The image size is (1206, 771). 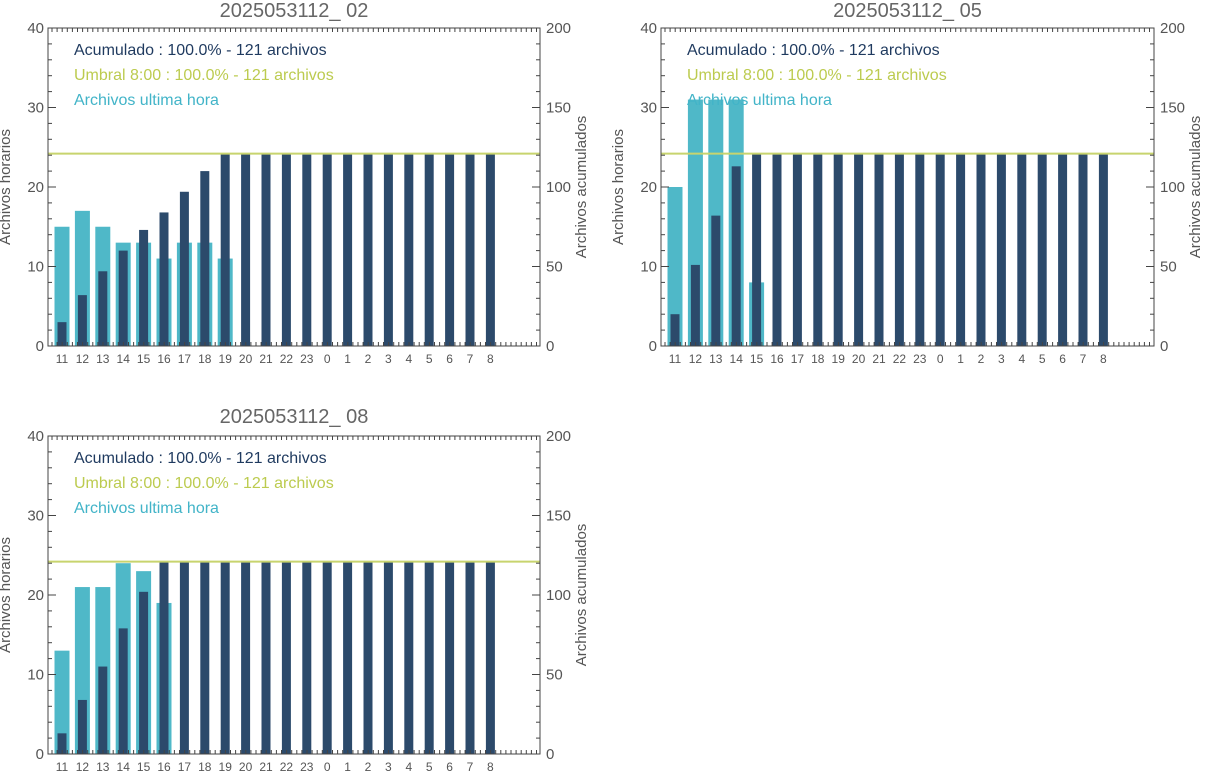 What do you see at coordinates (818, 359) in the screenshot?
I see `x-tick-label: 18` at bounding box center [818, 359].